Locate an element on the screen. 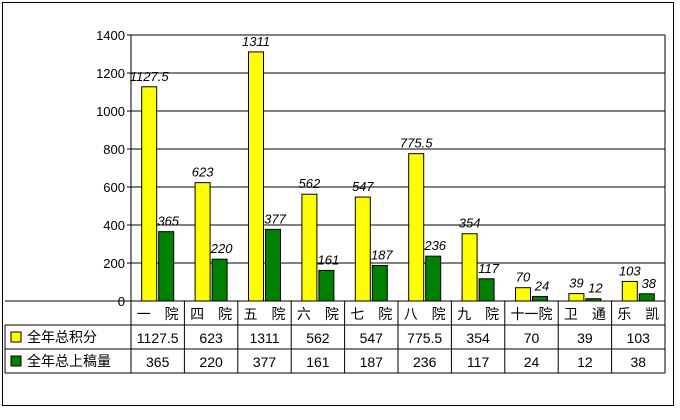 This screenshot has height=420, width=680. legend-label: 全年总上稿量 is located at coordinates (69, 361).